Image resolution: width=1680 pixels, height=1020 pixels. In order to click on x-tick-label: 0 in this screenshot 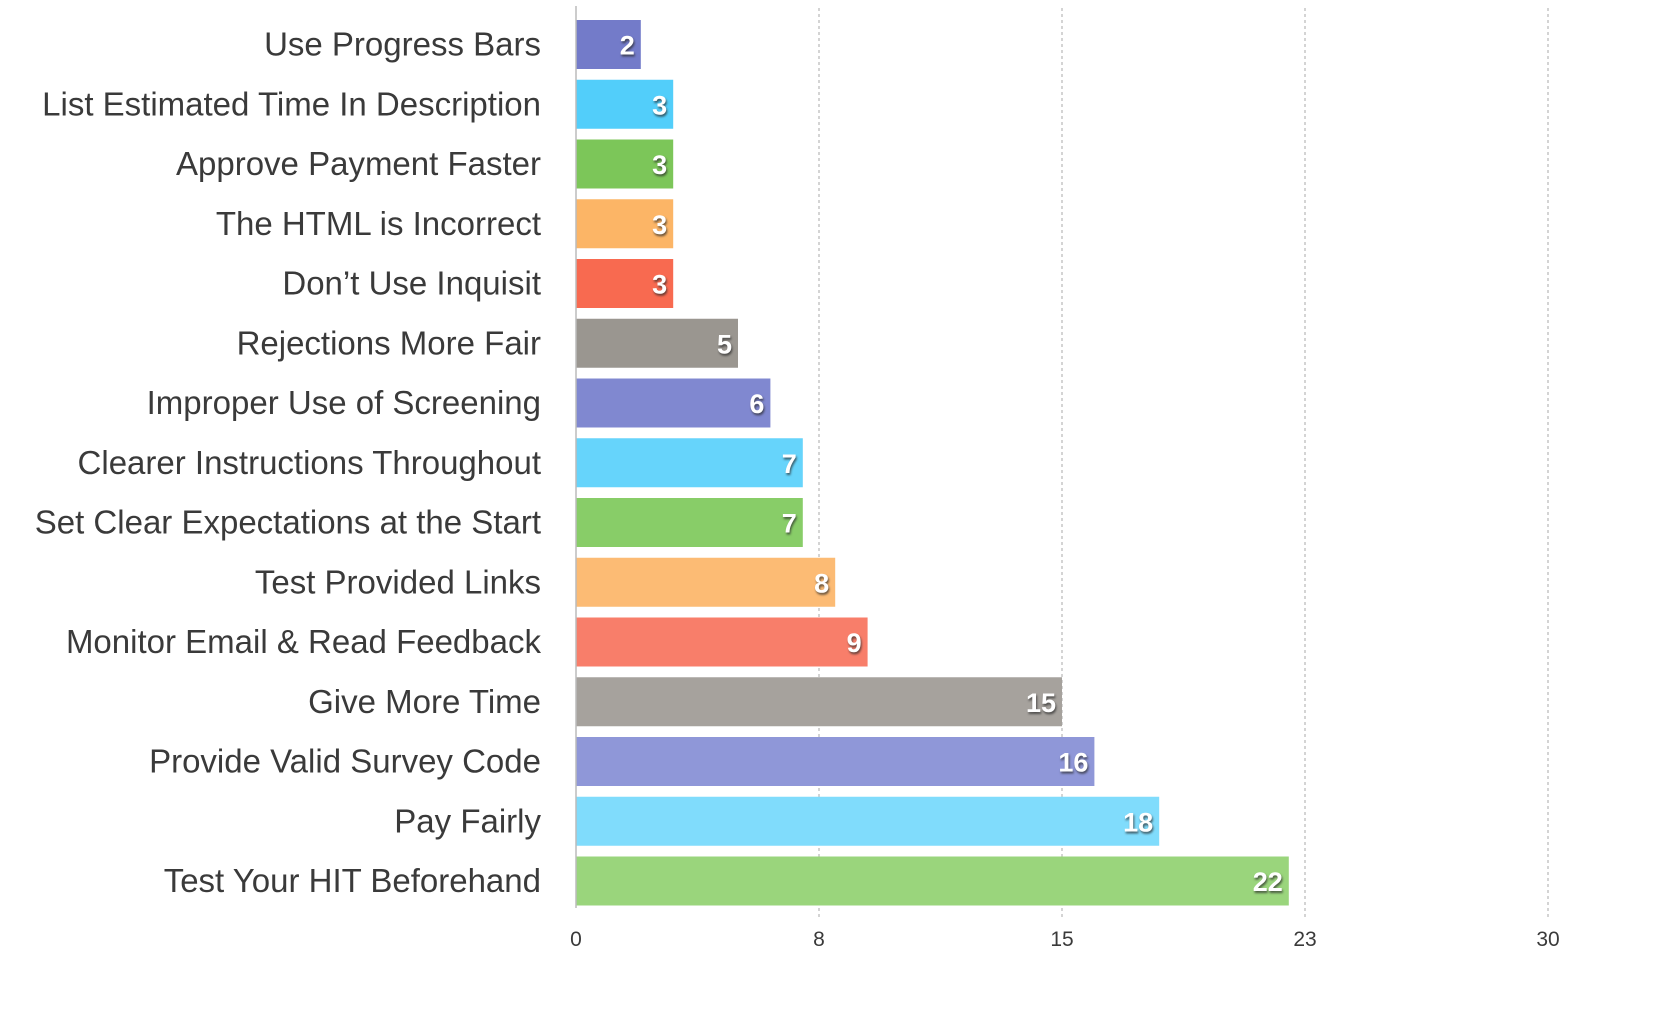, I will do `click(576, 939)`.